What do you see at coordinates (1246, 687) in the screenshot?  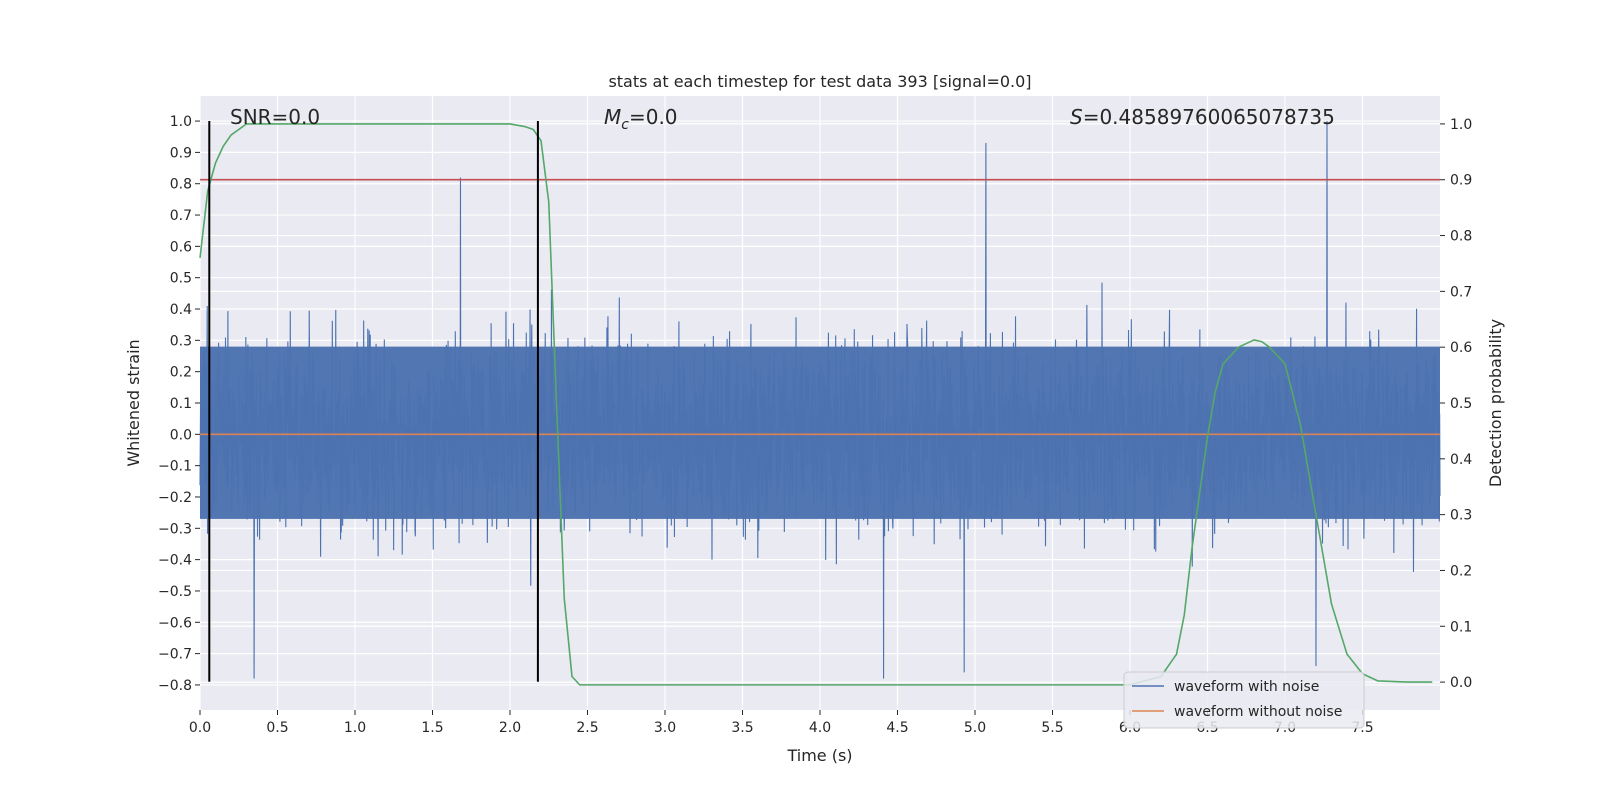 I see `legend-label-waveform-with-noise: waveform with noise` at bounding box center [1246, 687].